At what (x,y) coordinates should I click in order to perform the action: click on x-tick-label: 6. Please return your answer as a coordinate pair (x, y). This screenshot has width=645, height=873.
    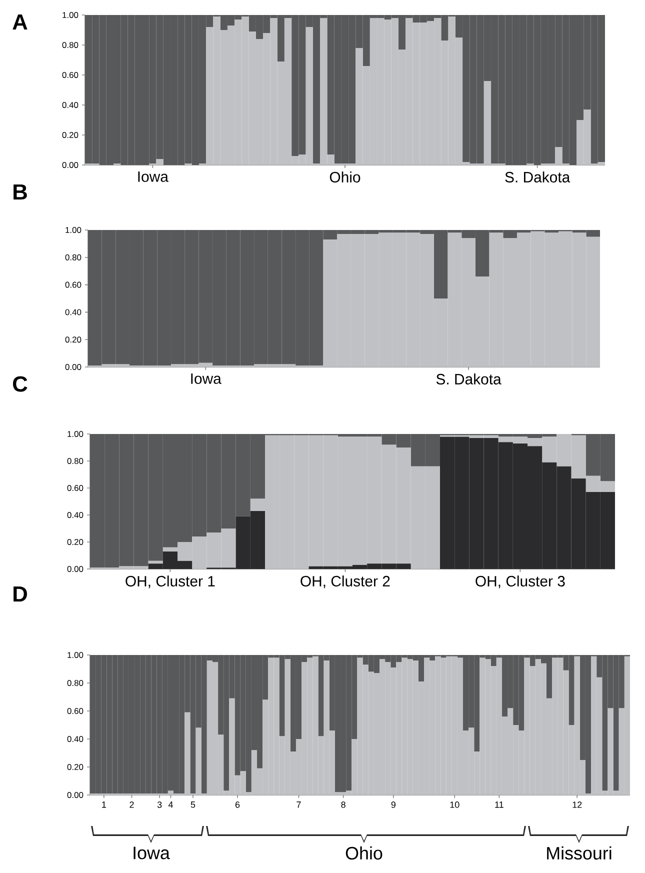
    Looking at the image, I should click on (237, 805).